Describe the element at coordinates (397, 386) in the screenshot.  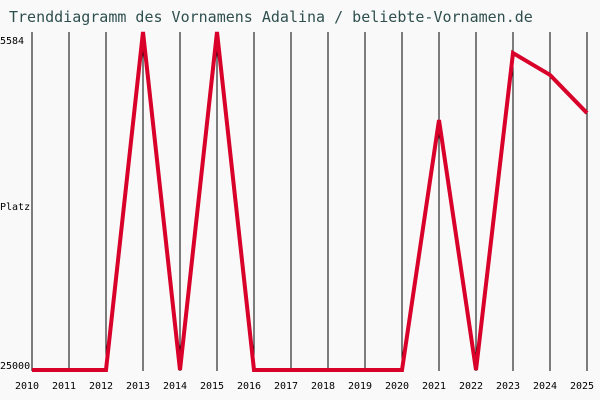
I see `x-tick-label: 2020` at that location.